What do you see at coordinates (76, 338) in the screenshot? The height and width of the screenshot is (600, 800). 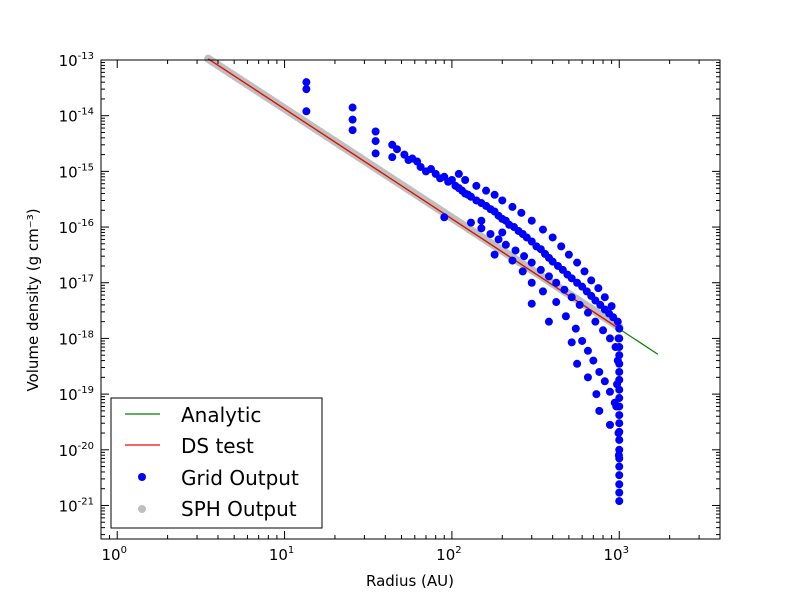 I see `y-tick-label: 10-18` at bounding box center [76, 338].